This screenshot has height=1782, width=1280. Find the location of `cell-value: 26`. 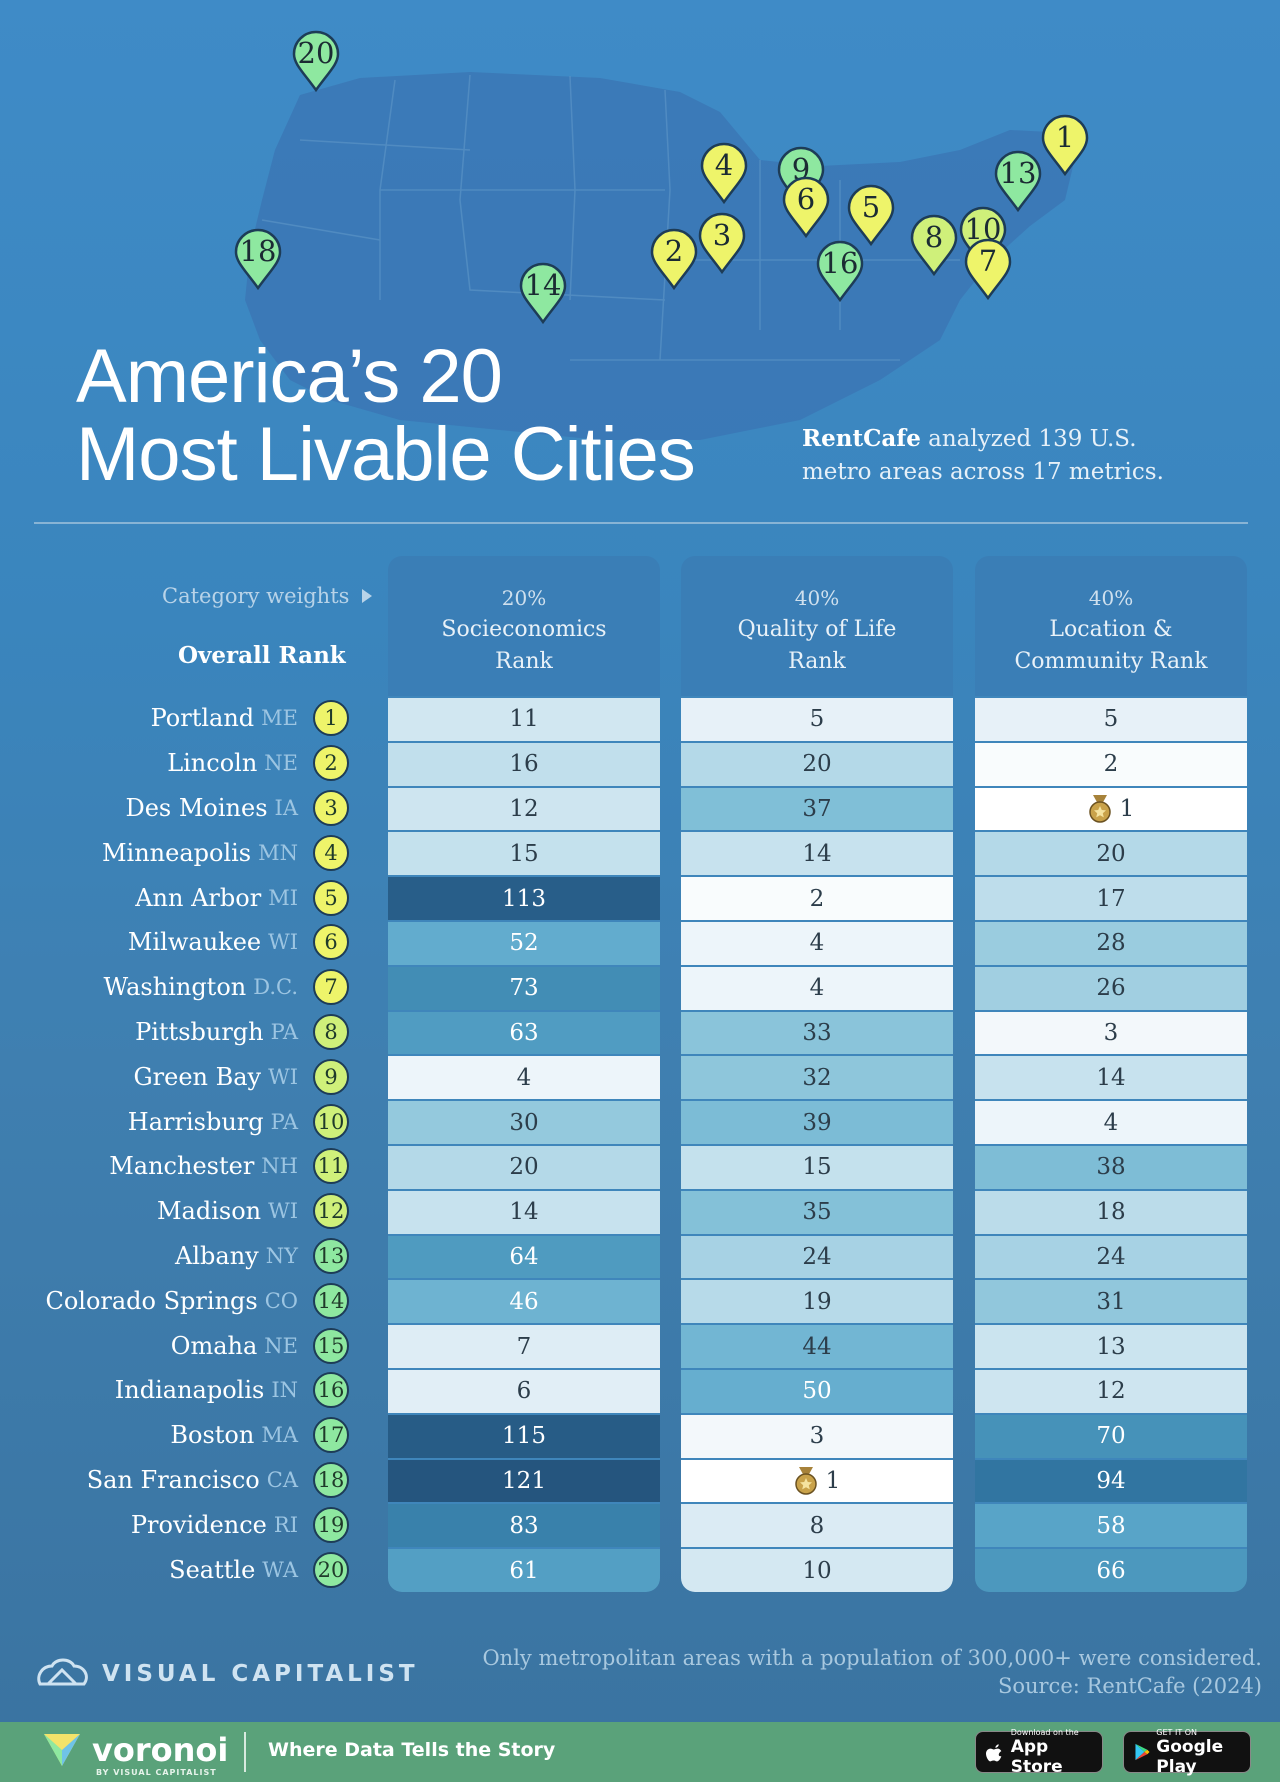

cell-value: 26 is located at coordinates (1111, 988).